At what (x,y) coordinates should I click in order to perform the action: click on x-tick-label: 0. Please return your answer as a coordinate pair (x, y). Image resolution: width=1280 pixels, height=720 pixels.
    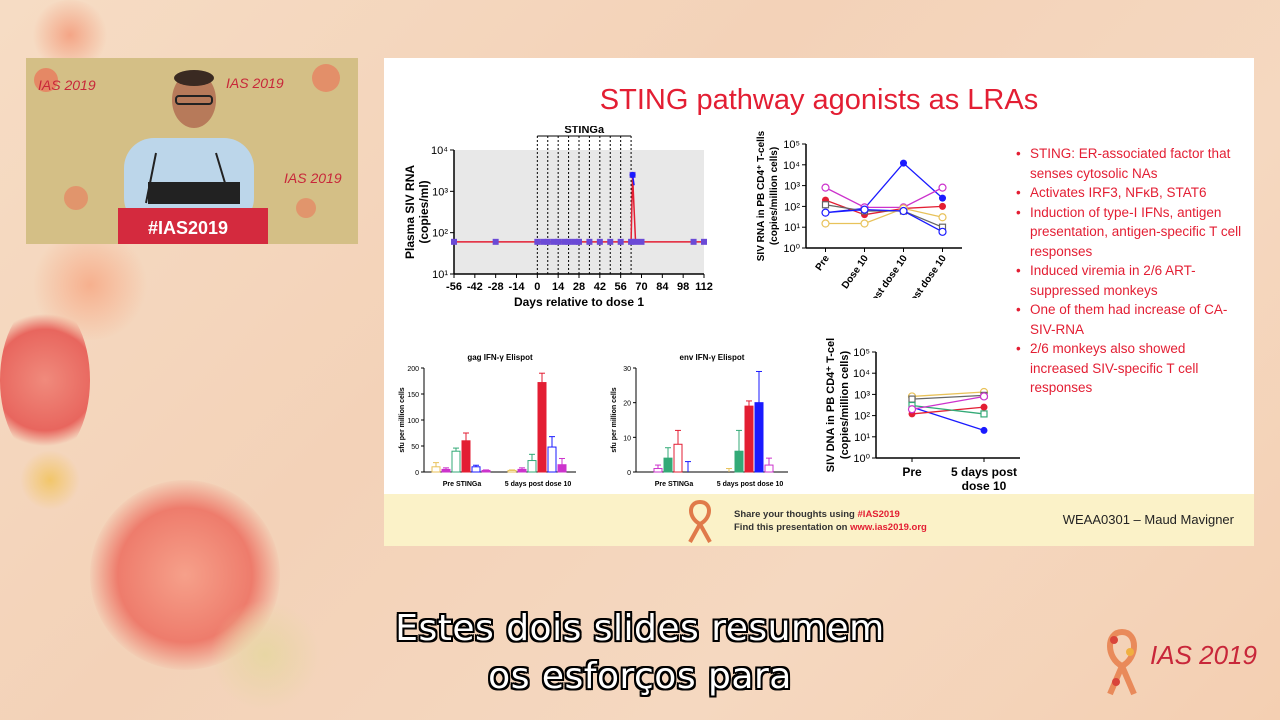
    Looking at the image, I should click on (537, 287).